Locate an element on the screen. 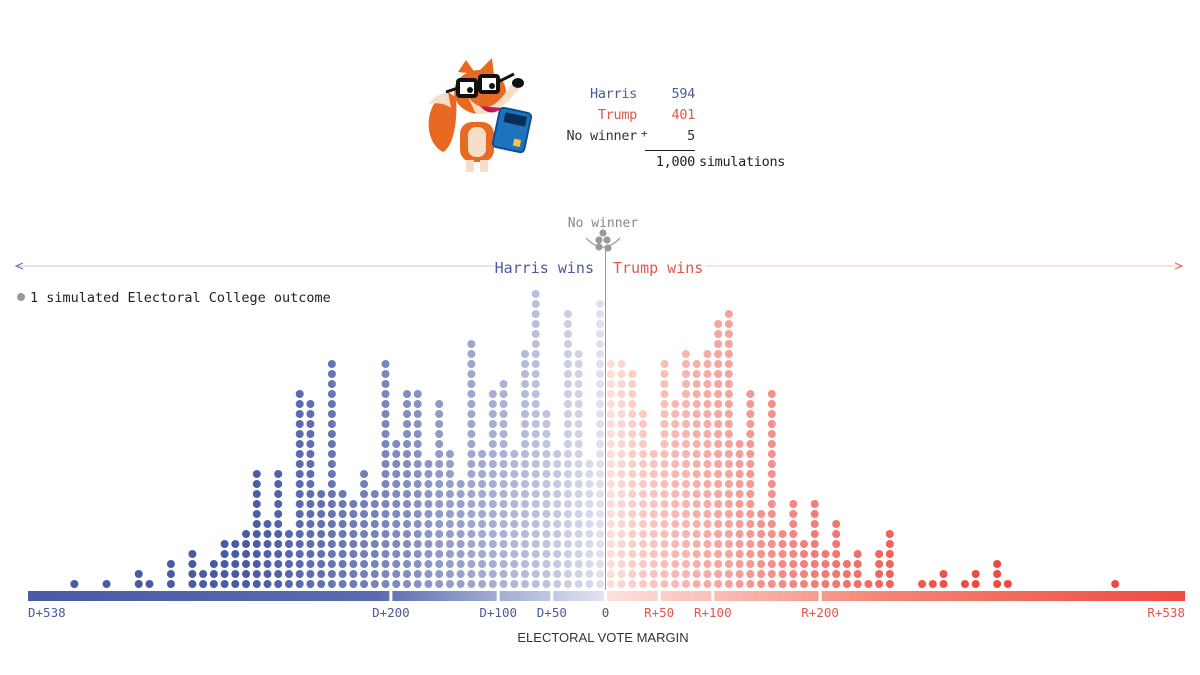 The height and width of the screenshot is (675, 1200). harris-count: 594 is located at coordinates (683, 94).